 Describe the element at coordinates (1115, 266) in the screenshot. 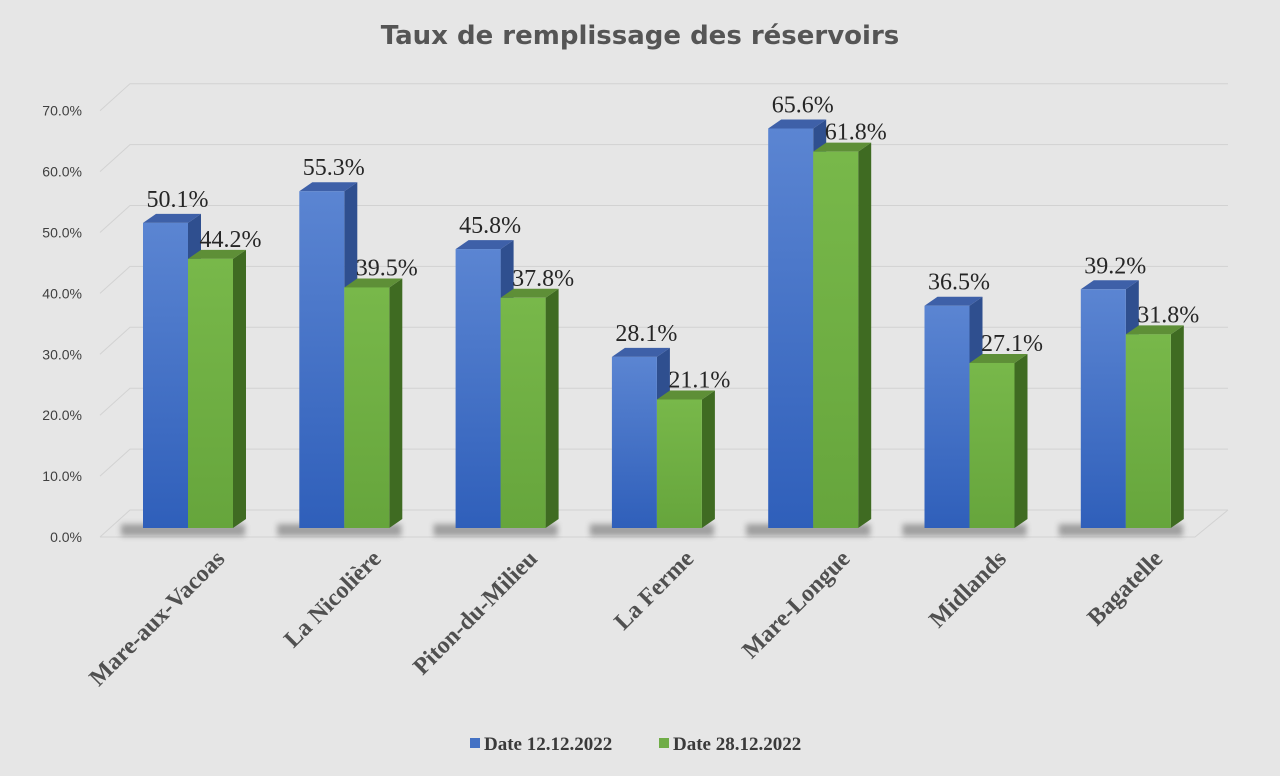

I see `data-label: 39.2%` at that location.